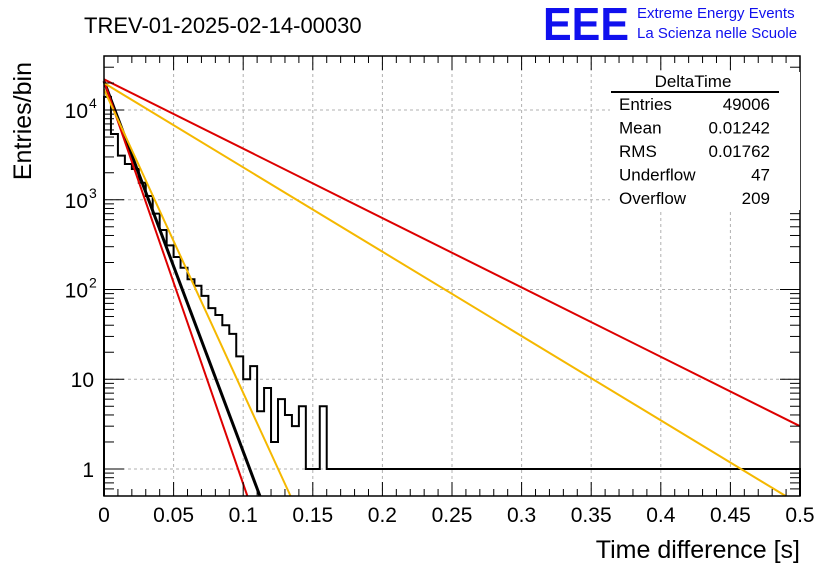 The width and height of the screenshot is (836, 577). Describe the element at coordinates (739, 128) in the screenshot. I see `stats-value: 0.01242` at that location.